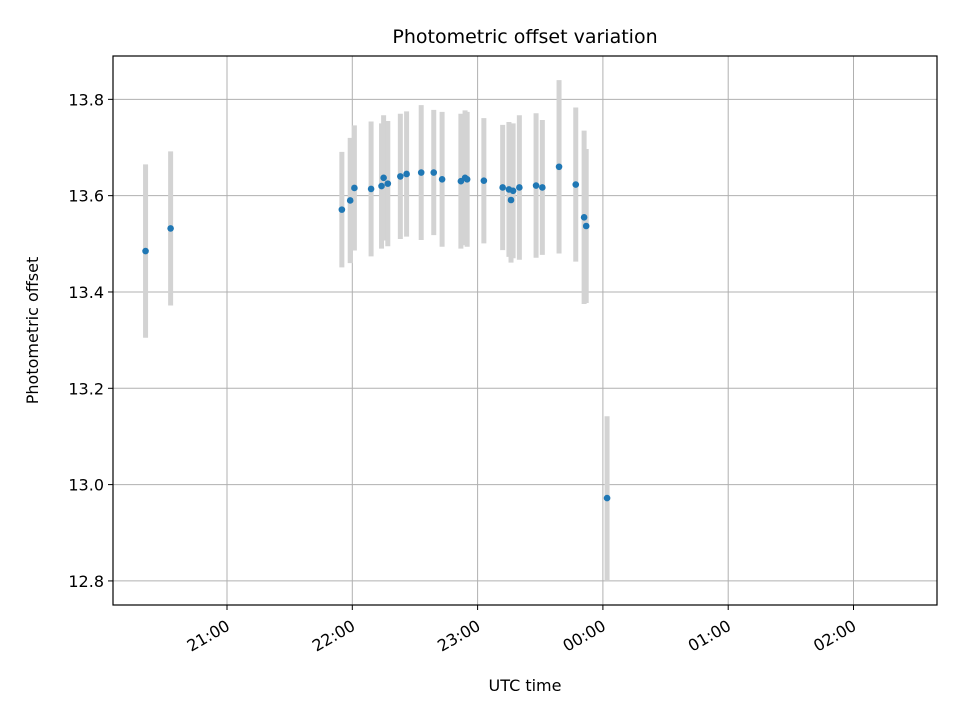  Describe the element at coordinates (834, 636) in the screenshot. I see `x-tick-label: 02:00` at that location.